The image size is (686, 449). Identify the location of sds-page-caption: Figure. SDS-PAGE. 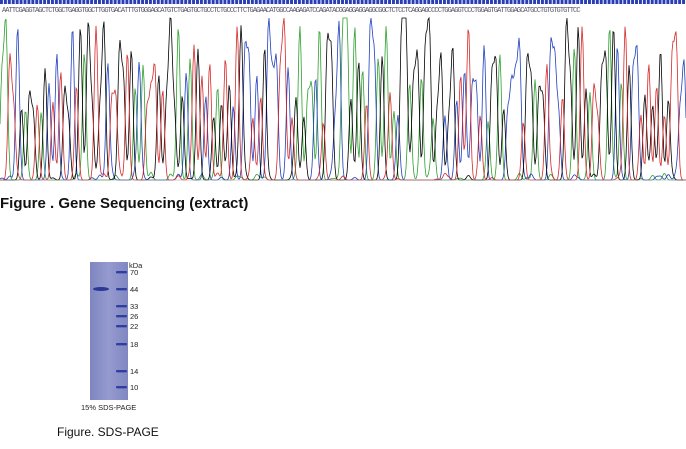
(108, 432).